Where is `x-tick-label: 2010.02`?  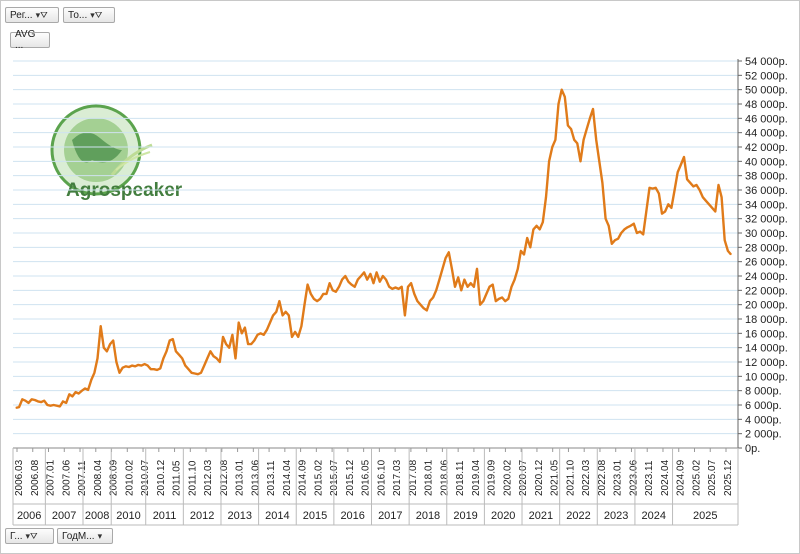
x-tick-label: 2010.02 is located at coordinates (129, 477).